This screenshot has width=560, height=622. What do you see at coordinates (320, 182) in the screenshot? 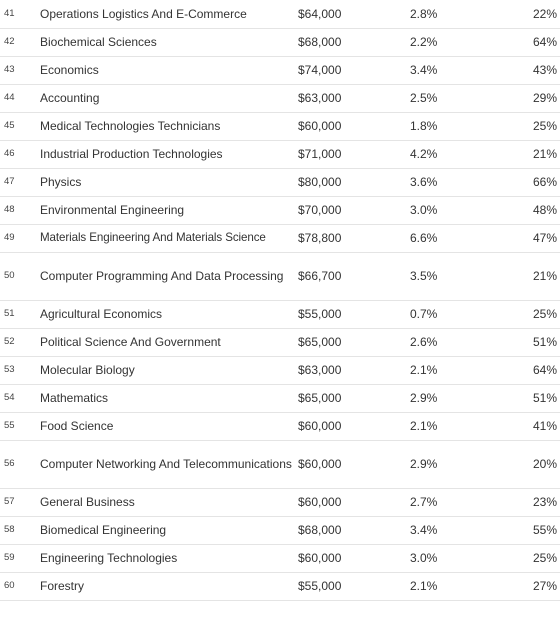
I see `salary-cell: $80,000` at bounding box center [320, 182].